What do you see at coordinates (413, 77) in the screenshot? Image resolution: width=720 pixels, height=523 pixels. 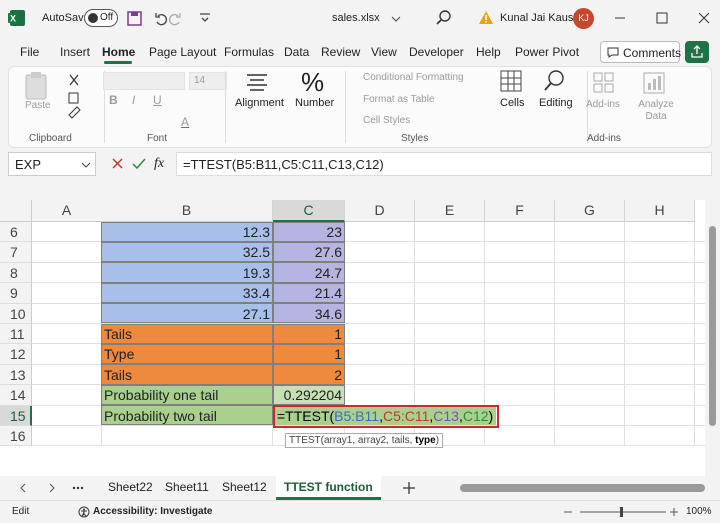 I see `conditional-formatting: Conditional Formatting` at bounding box center [413, 77].